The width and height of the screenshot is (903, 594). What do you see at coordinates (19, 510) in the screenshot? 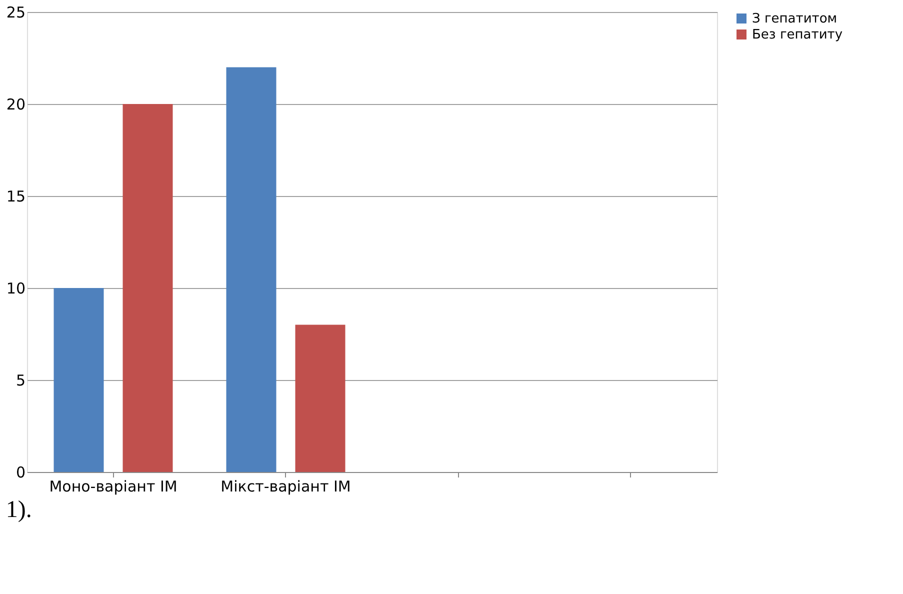
I see `text: 1).` at bounding box center [19, 510].